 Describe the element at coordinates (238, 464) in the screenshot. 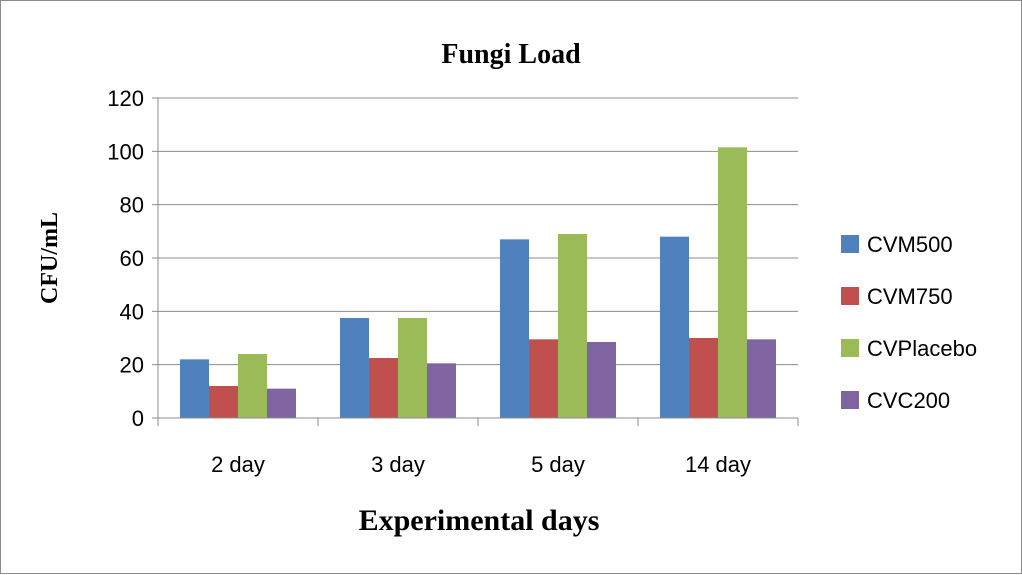

I see `x-tick-label: 2 day` at that location.